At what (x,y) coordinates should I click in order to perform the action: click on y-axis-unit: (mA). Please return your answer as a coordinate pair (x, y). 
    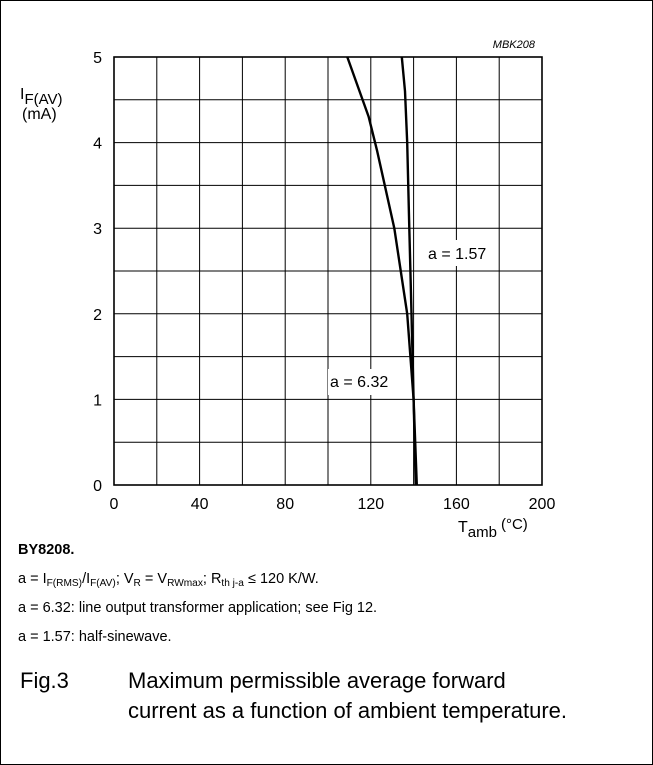
    Looking at the image, I should click on (39, 114).